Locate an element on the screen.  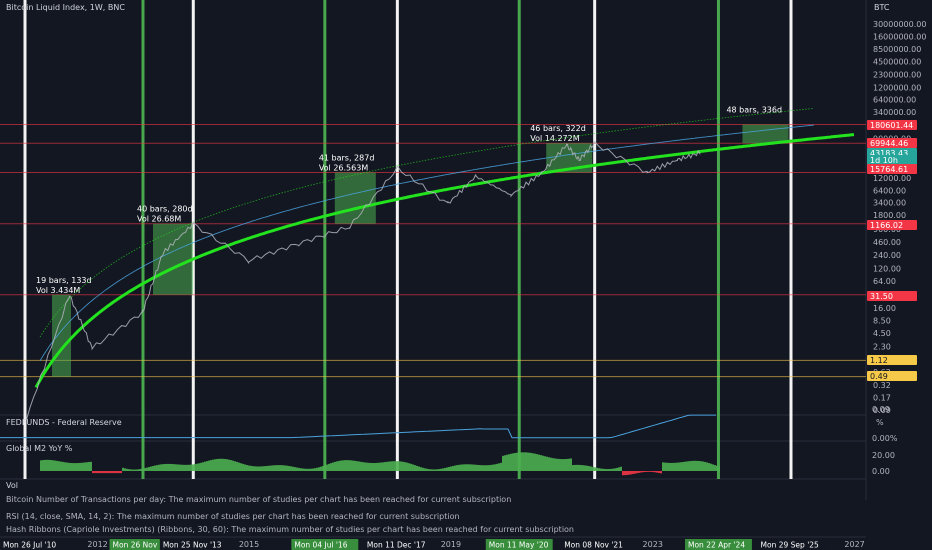
price-axis-tick: 240.00 is located at coordinates (887, 255).